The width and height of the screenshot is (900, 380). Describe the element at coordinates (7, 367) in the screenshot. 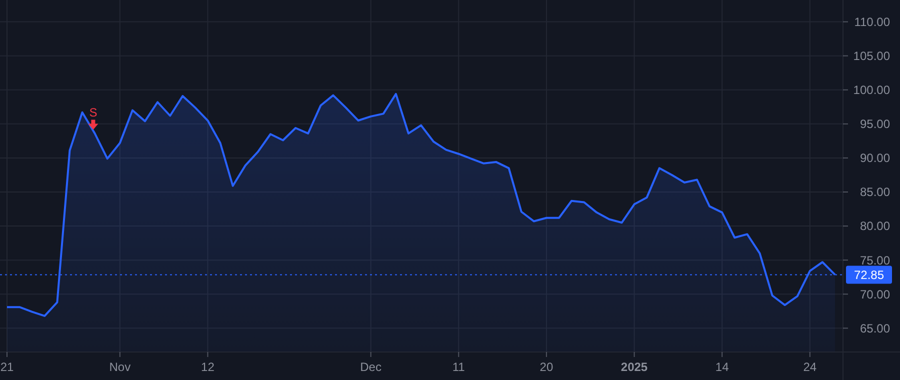

I see `x-tick-label: 21` at that location.